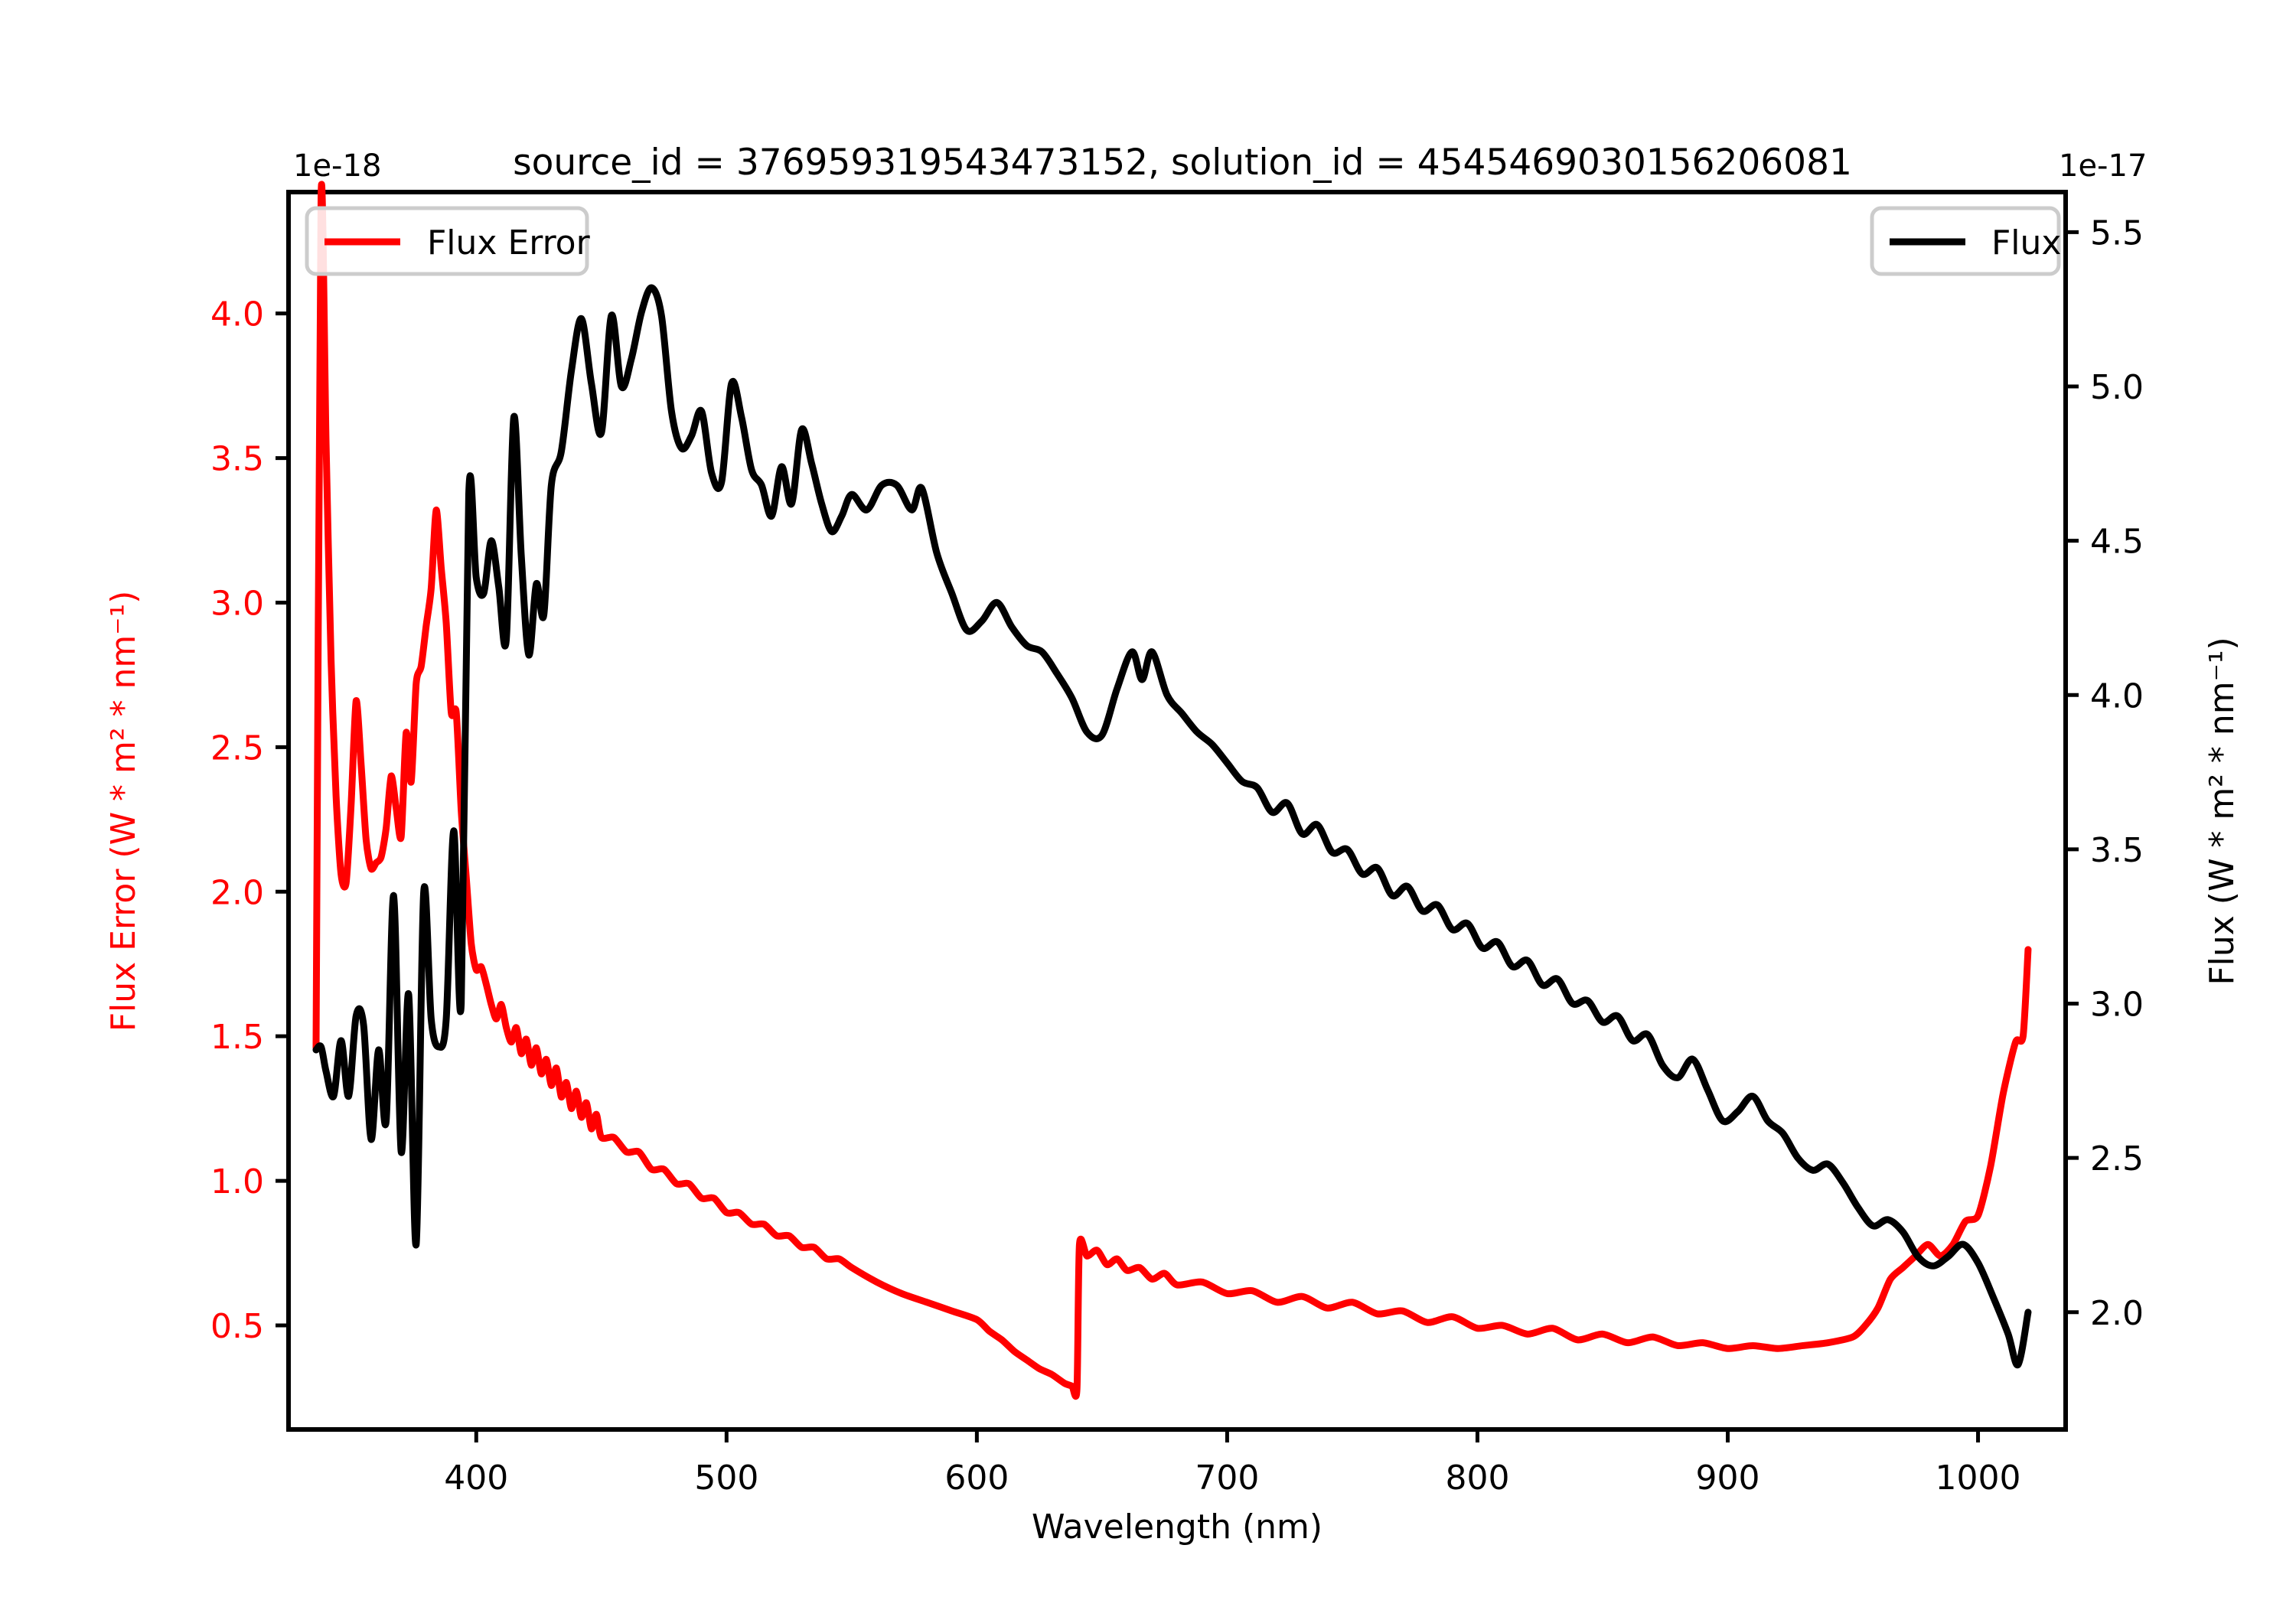  What do you see at coordinates (2117, 695) in the screenshot?
I see `right-y-tick-label: 4.0` at bounding box center [2117, 695].